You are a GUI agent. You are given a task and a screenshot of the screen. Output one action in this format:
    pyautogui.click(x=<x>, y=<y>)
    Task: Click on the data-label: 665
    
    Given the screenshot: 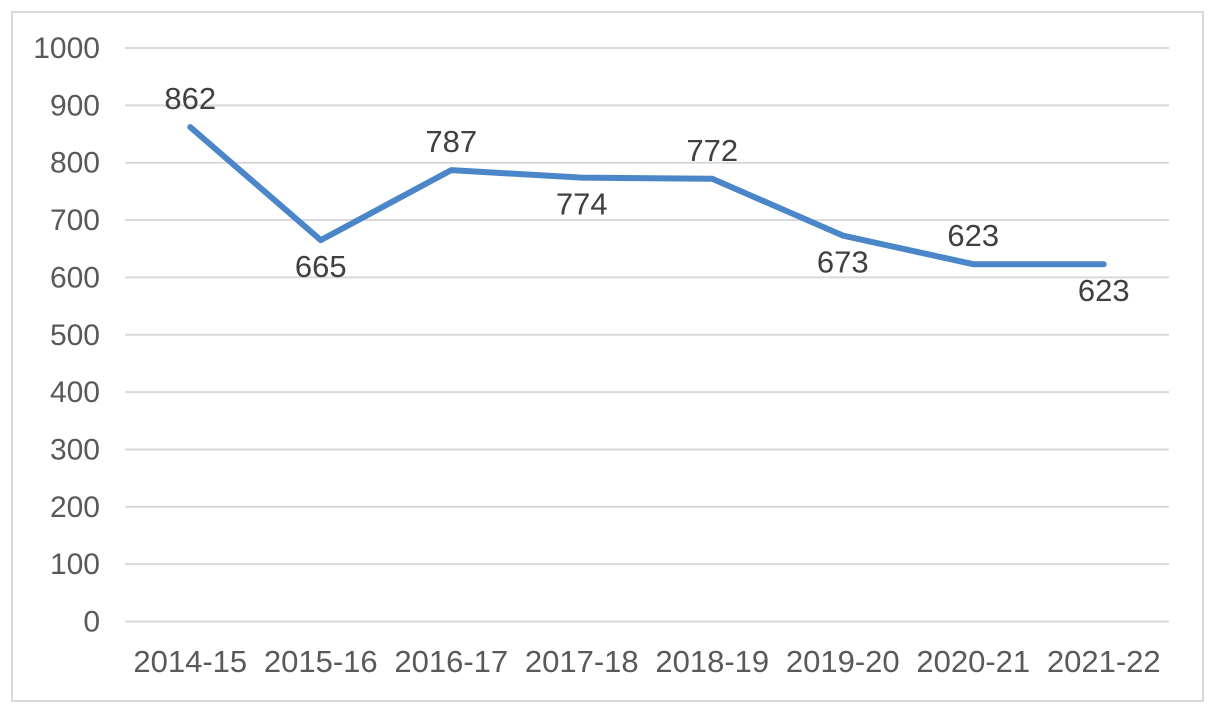 What is the action you would take?
    pyautogui.click(x=321, y=266)
    